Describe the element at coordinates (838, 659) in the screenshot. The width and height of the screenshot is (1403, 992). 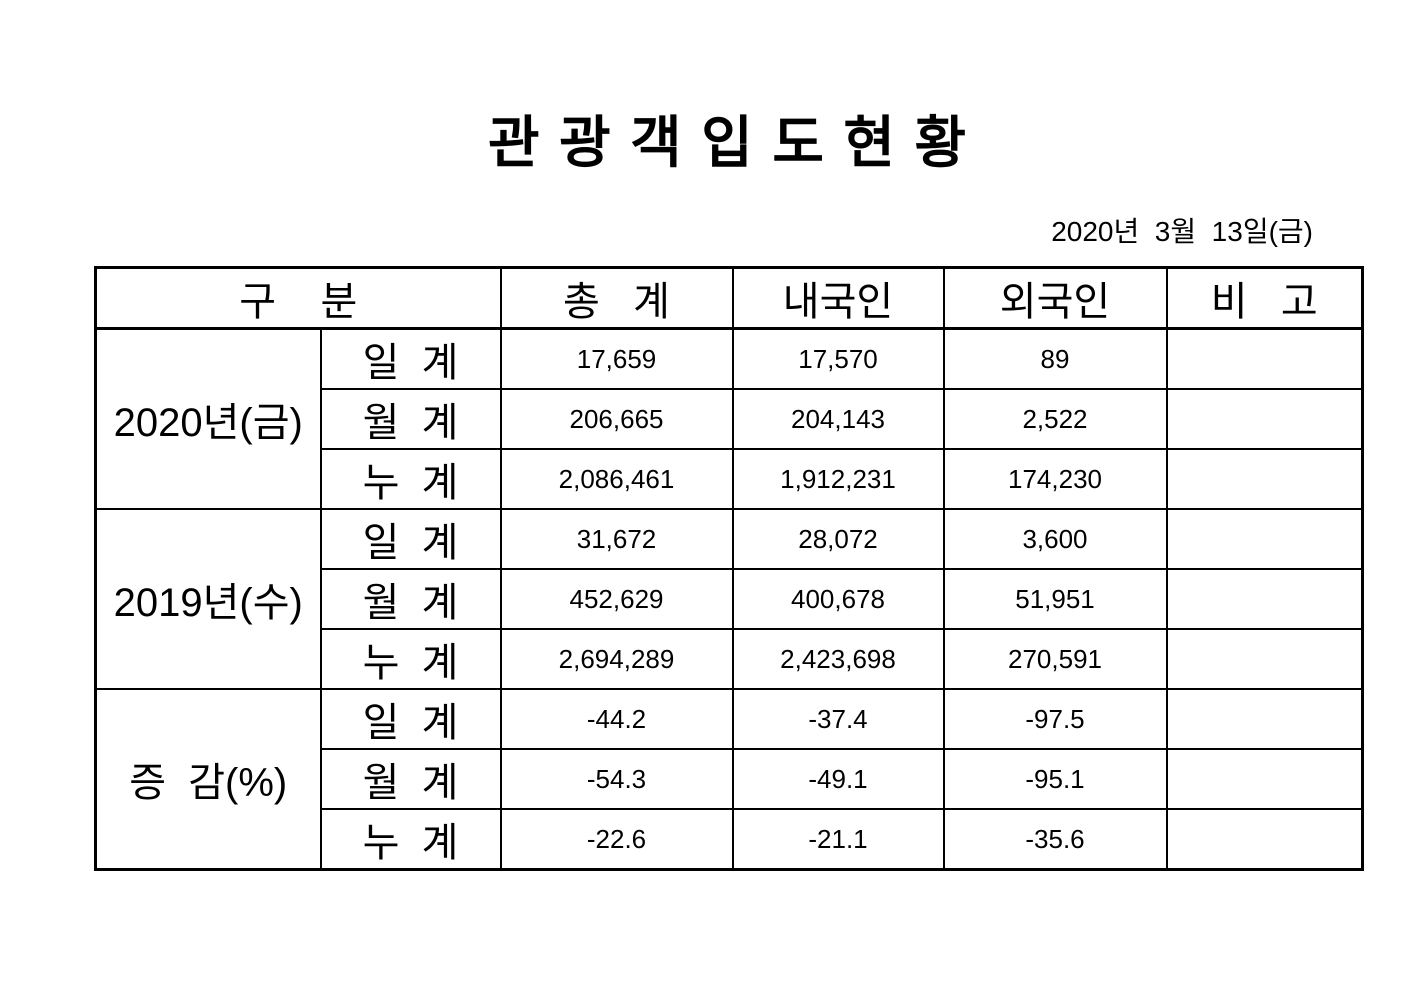
I see `cell-domestic: 2,423,698` at that location.